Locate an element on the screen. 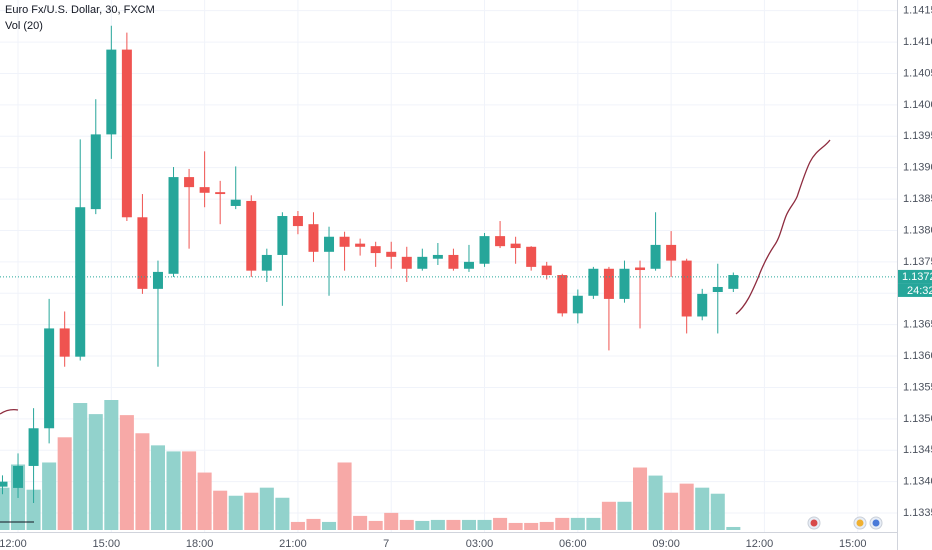  y-tick-label: 1.14050 is located at coordinates (917, 73).